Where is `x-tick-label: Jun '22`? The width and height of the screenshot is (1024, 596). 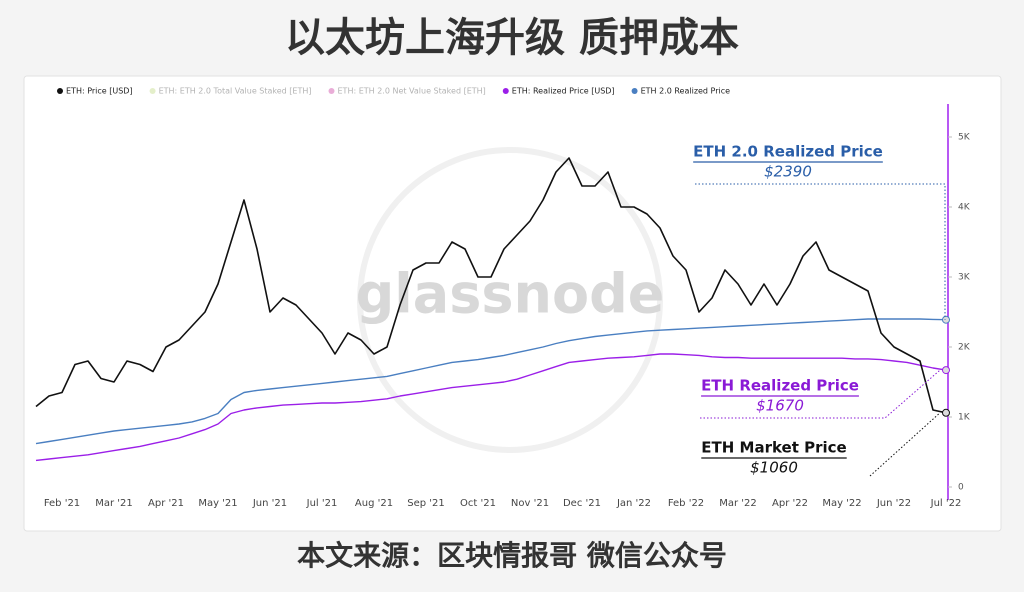 x-tick-label: Jun '22 is located at coordinates (893, 503).